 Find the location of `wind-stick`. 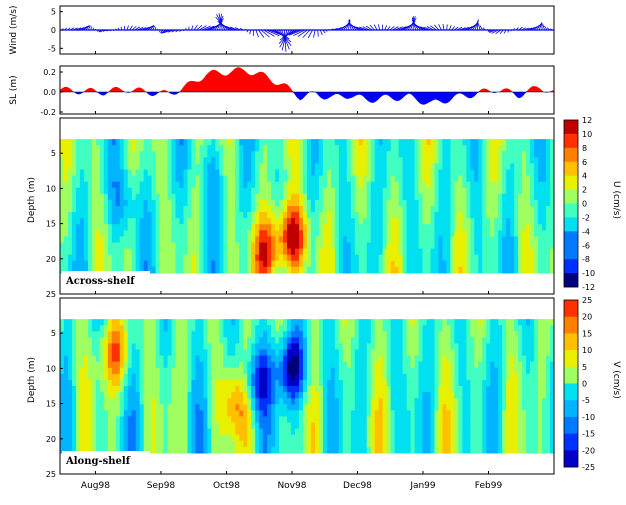

wind-stick is located at coordinates (378, 27).